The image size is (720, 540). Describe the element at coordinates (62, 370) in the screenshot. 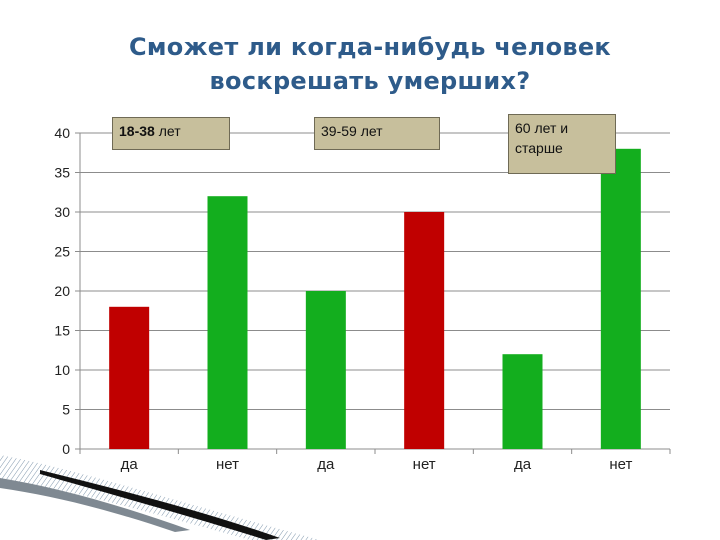

I see `y-tick-label: 10` at that location.